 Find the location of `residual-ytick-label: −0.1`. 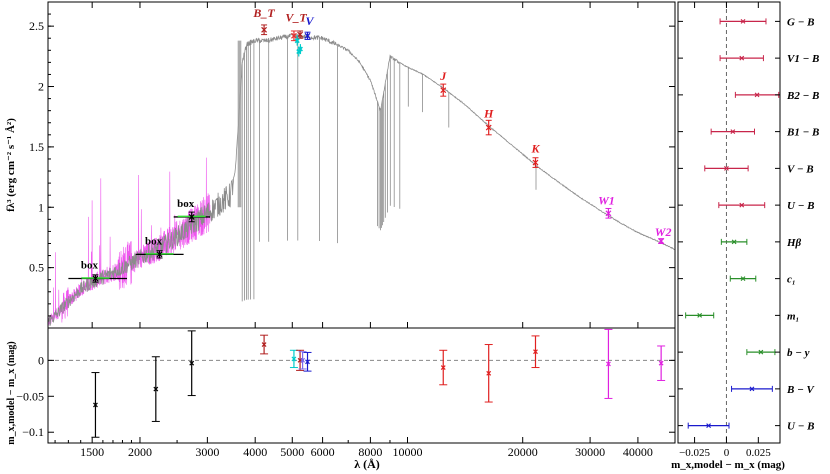

residual-ytick-label: −0.1 is located at coordinates (33, 432).